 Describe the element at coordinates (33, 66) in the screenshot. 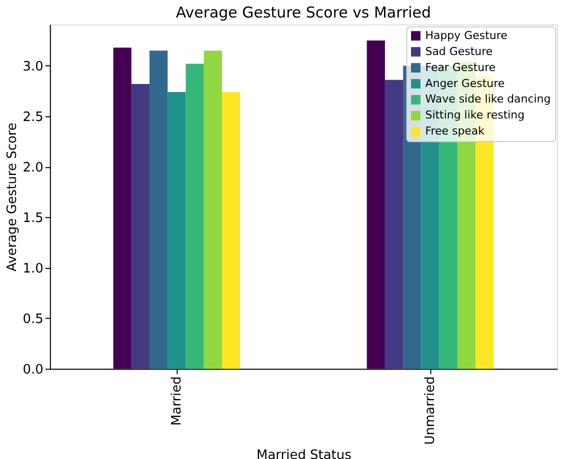

I see `y-tick-label: 3.0` at that location.